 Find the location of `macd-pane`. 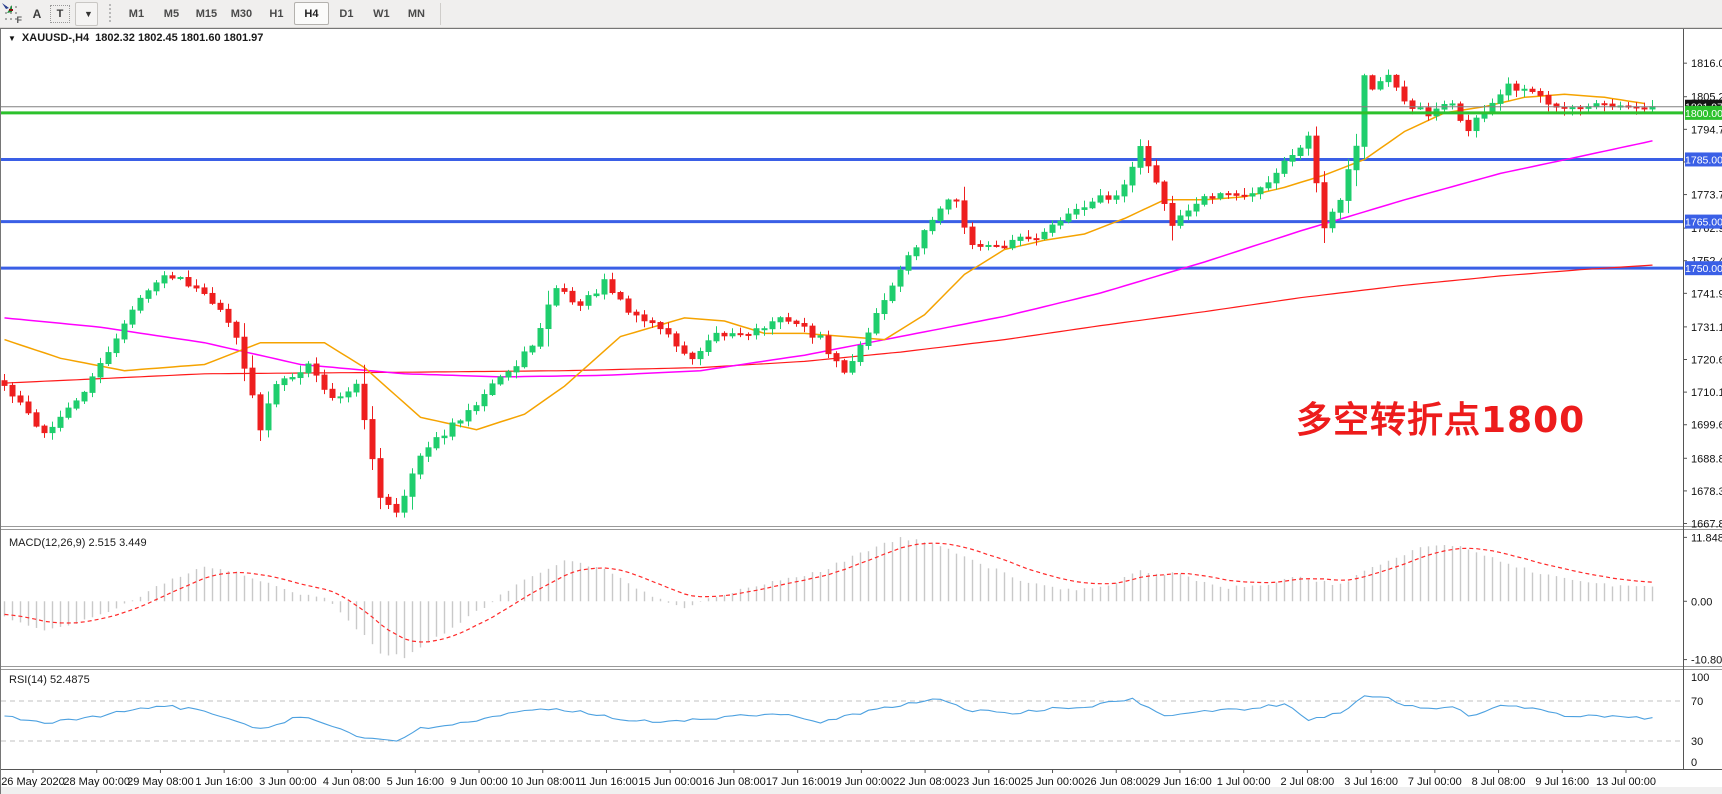

macd-pane is located at coordinates (828, 598).